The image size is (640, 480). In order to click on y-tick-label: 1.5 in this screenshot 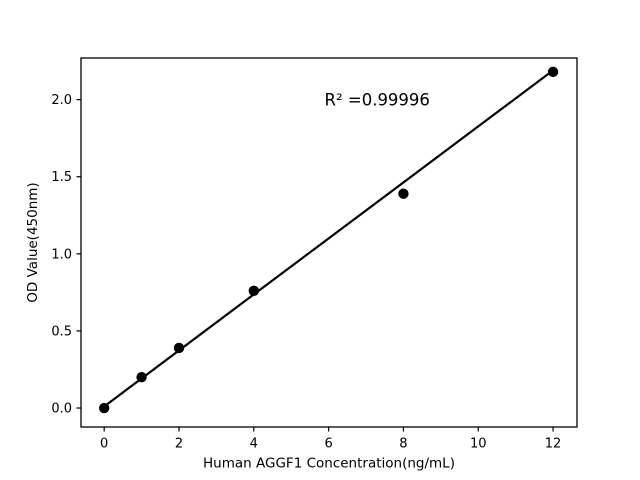, I will do `click(61, 177)`.